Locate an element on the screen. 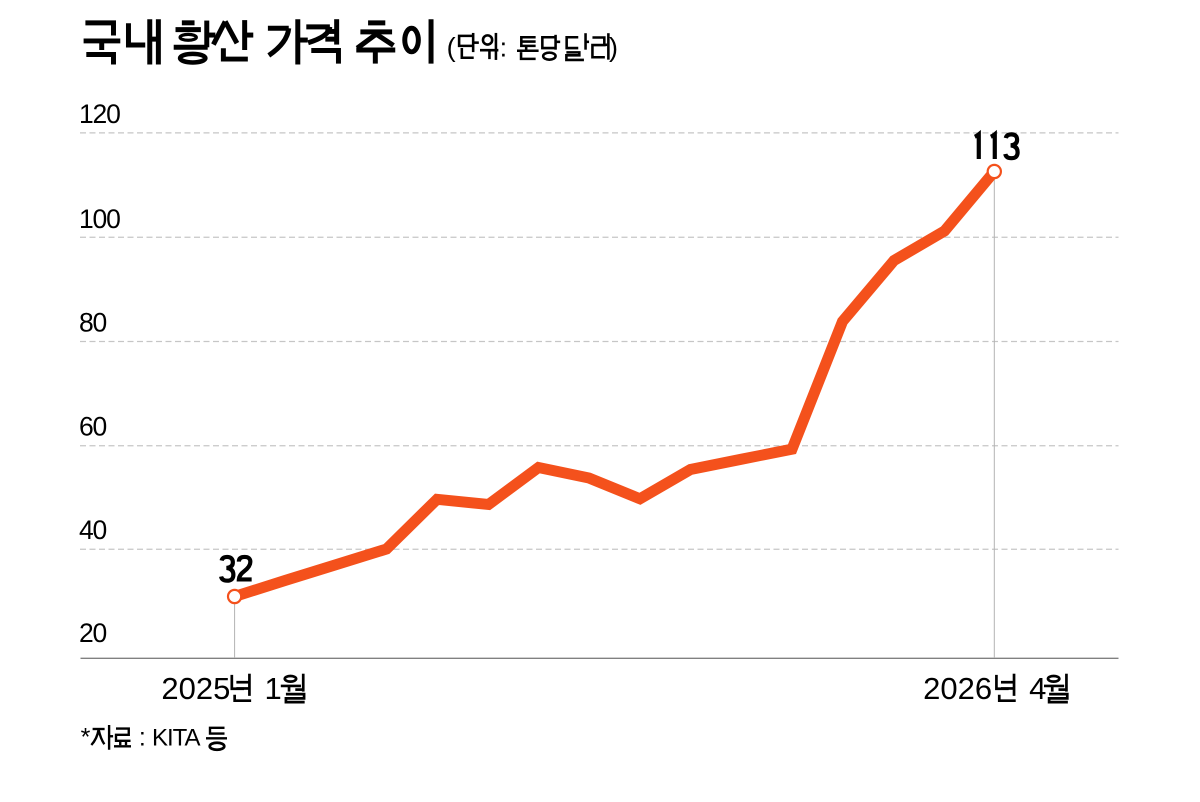 This screenshot has width=1200, height=802. svg-text: 4 is located at coordinates (1037, 688).